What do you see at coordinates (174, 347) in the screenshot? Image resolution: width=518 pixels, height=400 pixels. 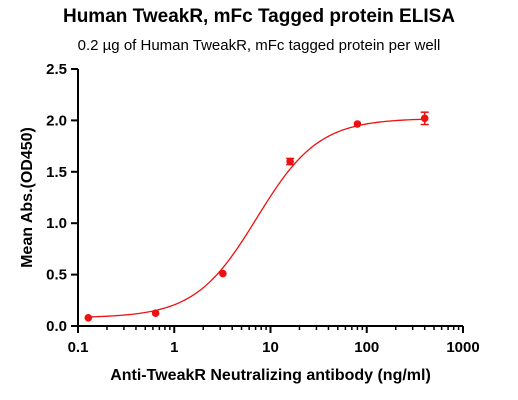 I see `x-tick-label: 1` at bounding box center [174, 347].